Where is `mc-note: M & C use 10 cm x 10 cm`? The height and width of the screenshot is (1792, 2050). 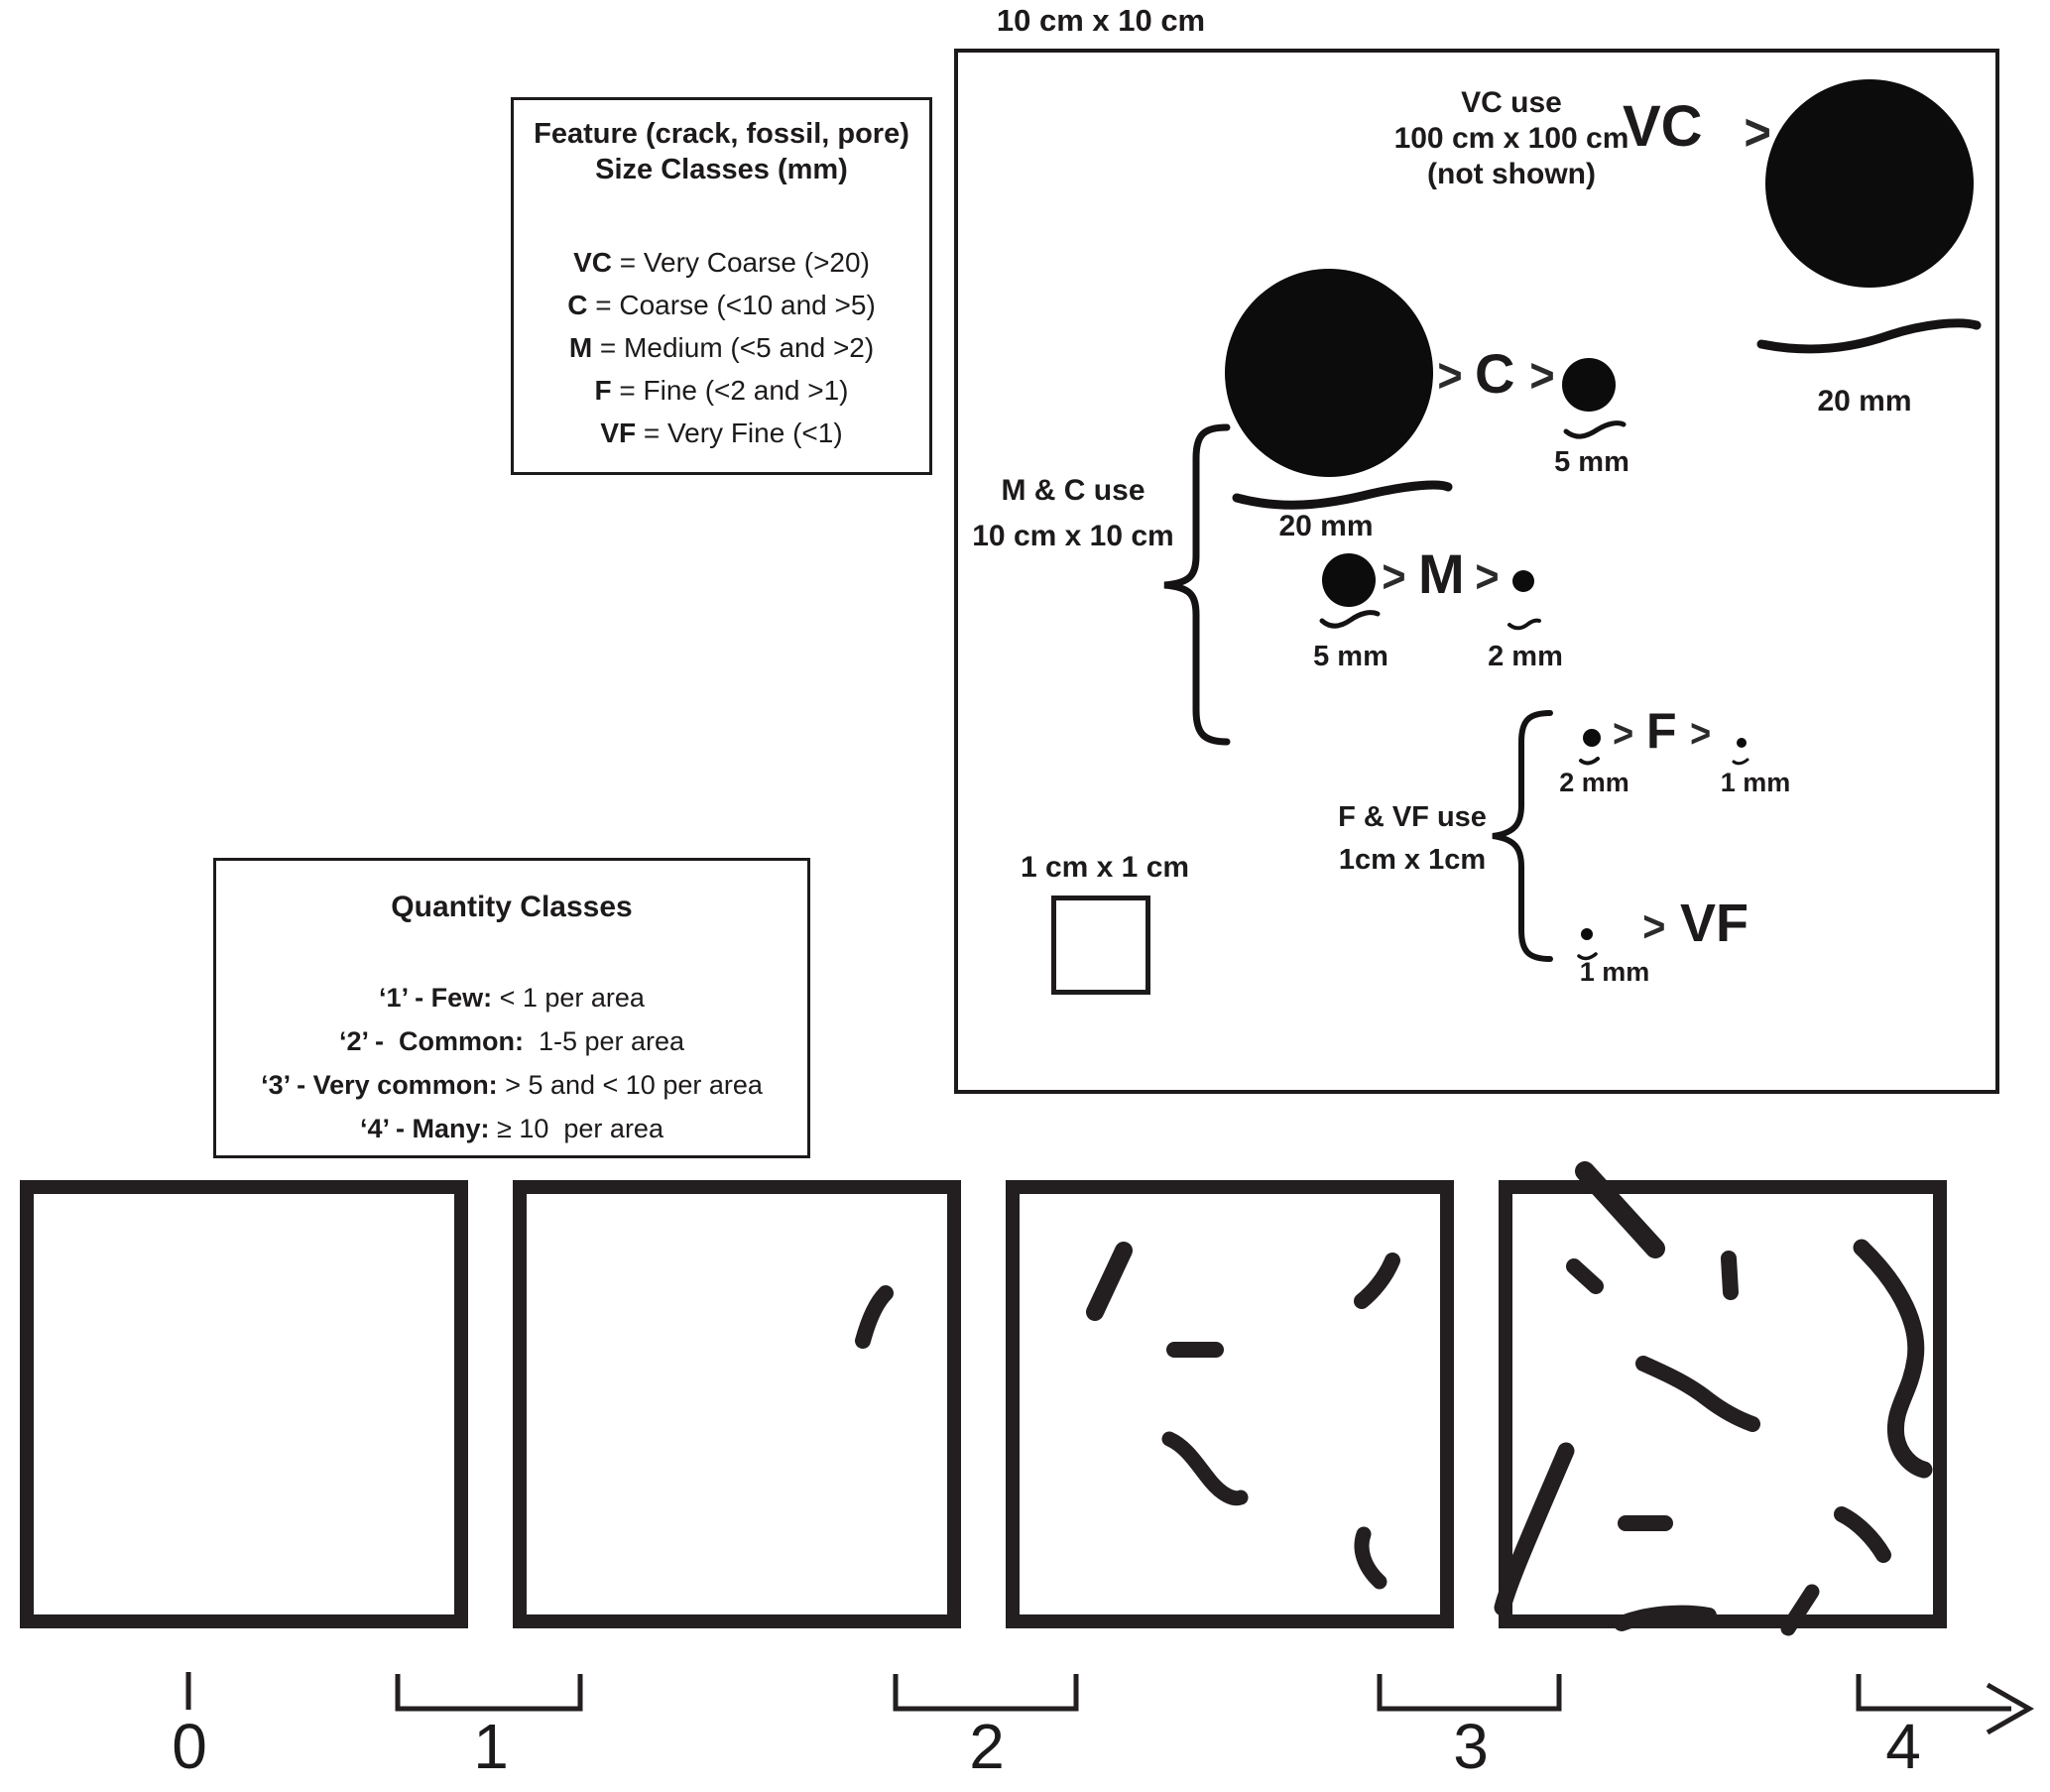
mc-note: M & C use 10 cm x 10 cm is located at coordinates (1073, 514).